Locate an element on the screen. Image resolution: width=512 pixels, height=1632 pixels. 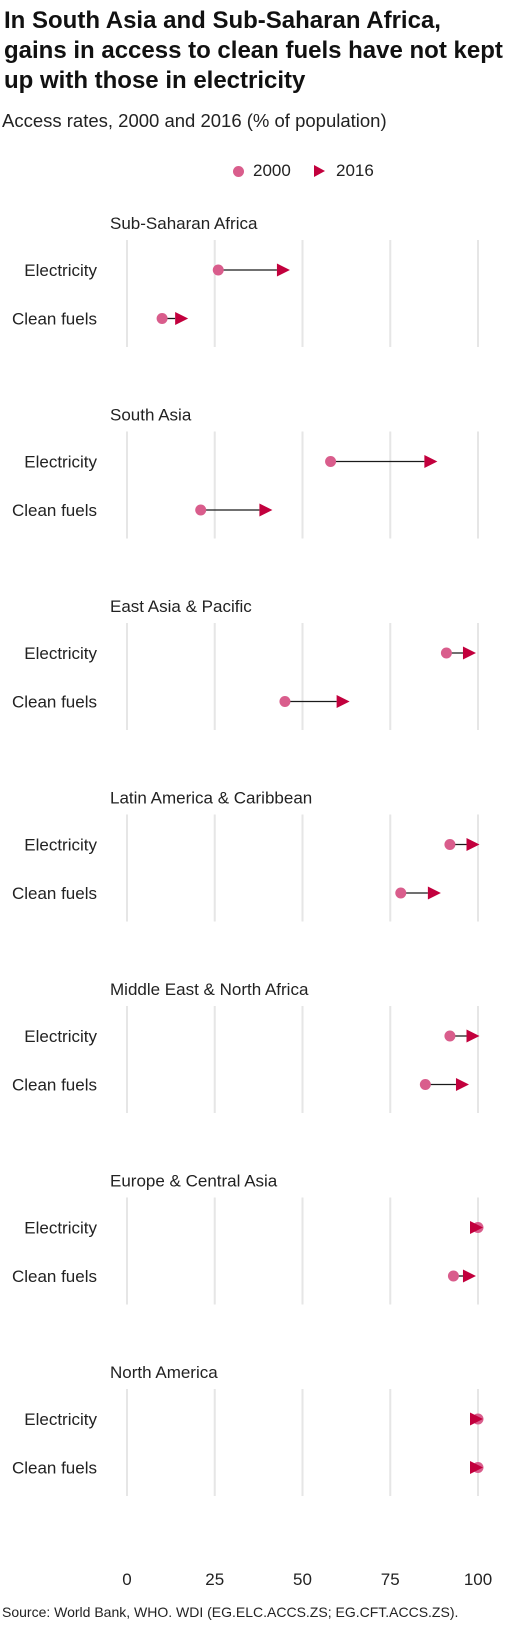
x-tick-label: 75 is located at coordinates (390, 1579).